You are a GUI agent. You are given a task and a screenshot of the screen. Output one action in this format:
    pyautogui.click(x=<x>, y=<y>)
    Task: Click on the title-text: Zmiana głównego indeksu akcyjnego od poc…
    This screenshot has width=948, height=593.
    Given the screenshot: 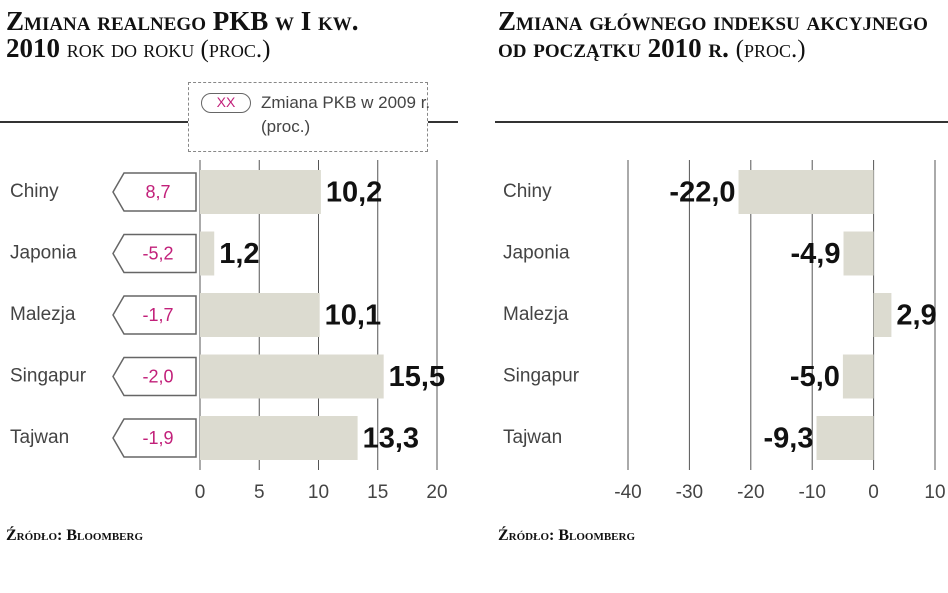 What is the action you would take?
    pyautogui.click(x=713, y=34)
    